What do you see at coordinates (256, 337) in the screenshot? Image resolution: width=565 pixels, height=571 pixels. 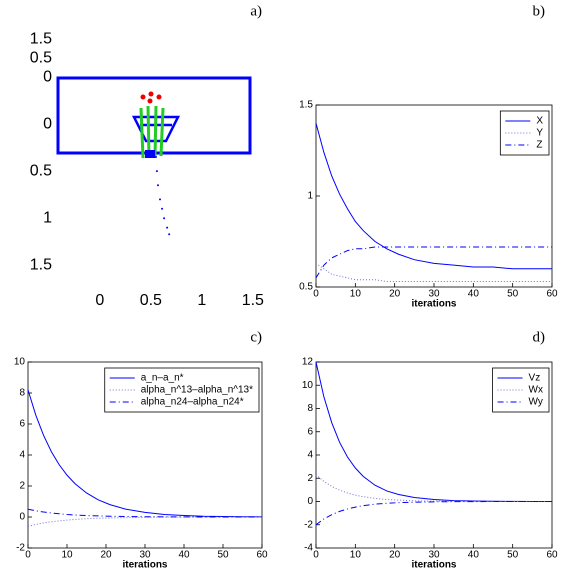 I see `panel-label: c)` at bounding box center [256, 337].